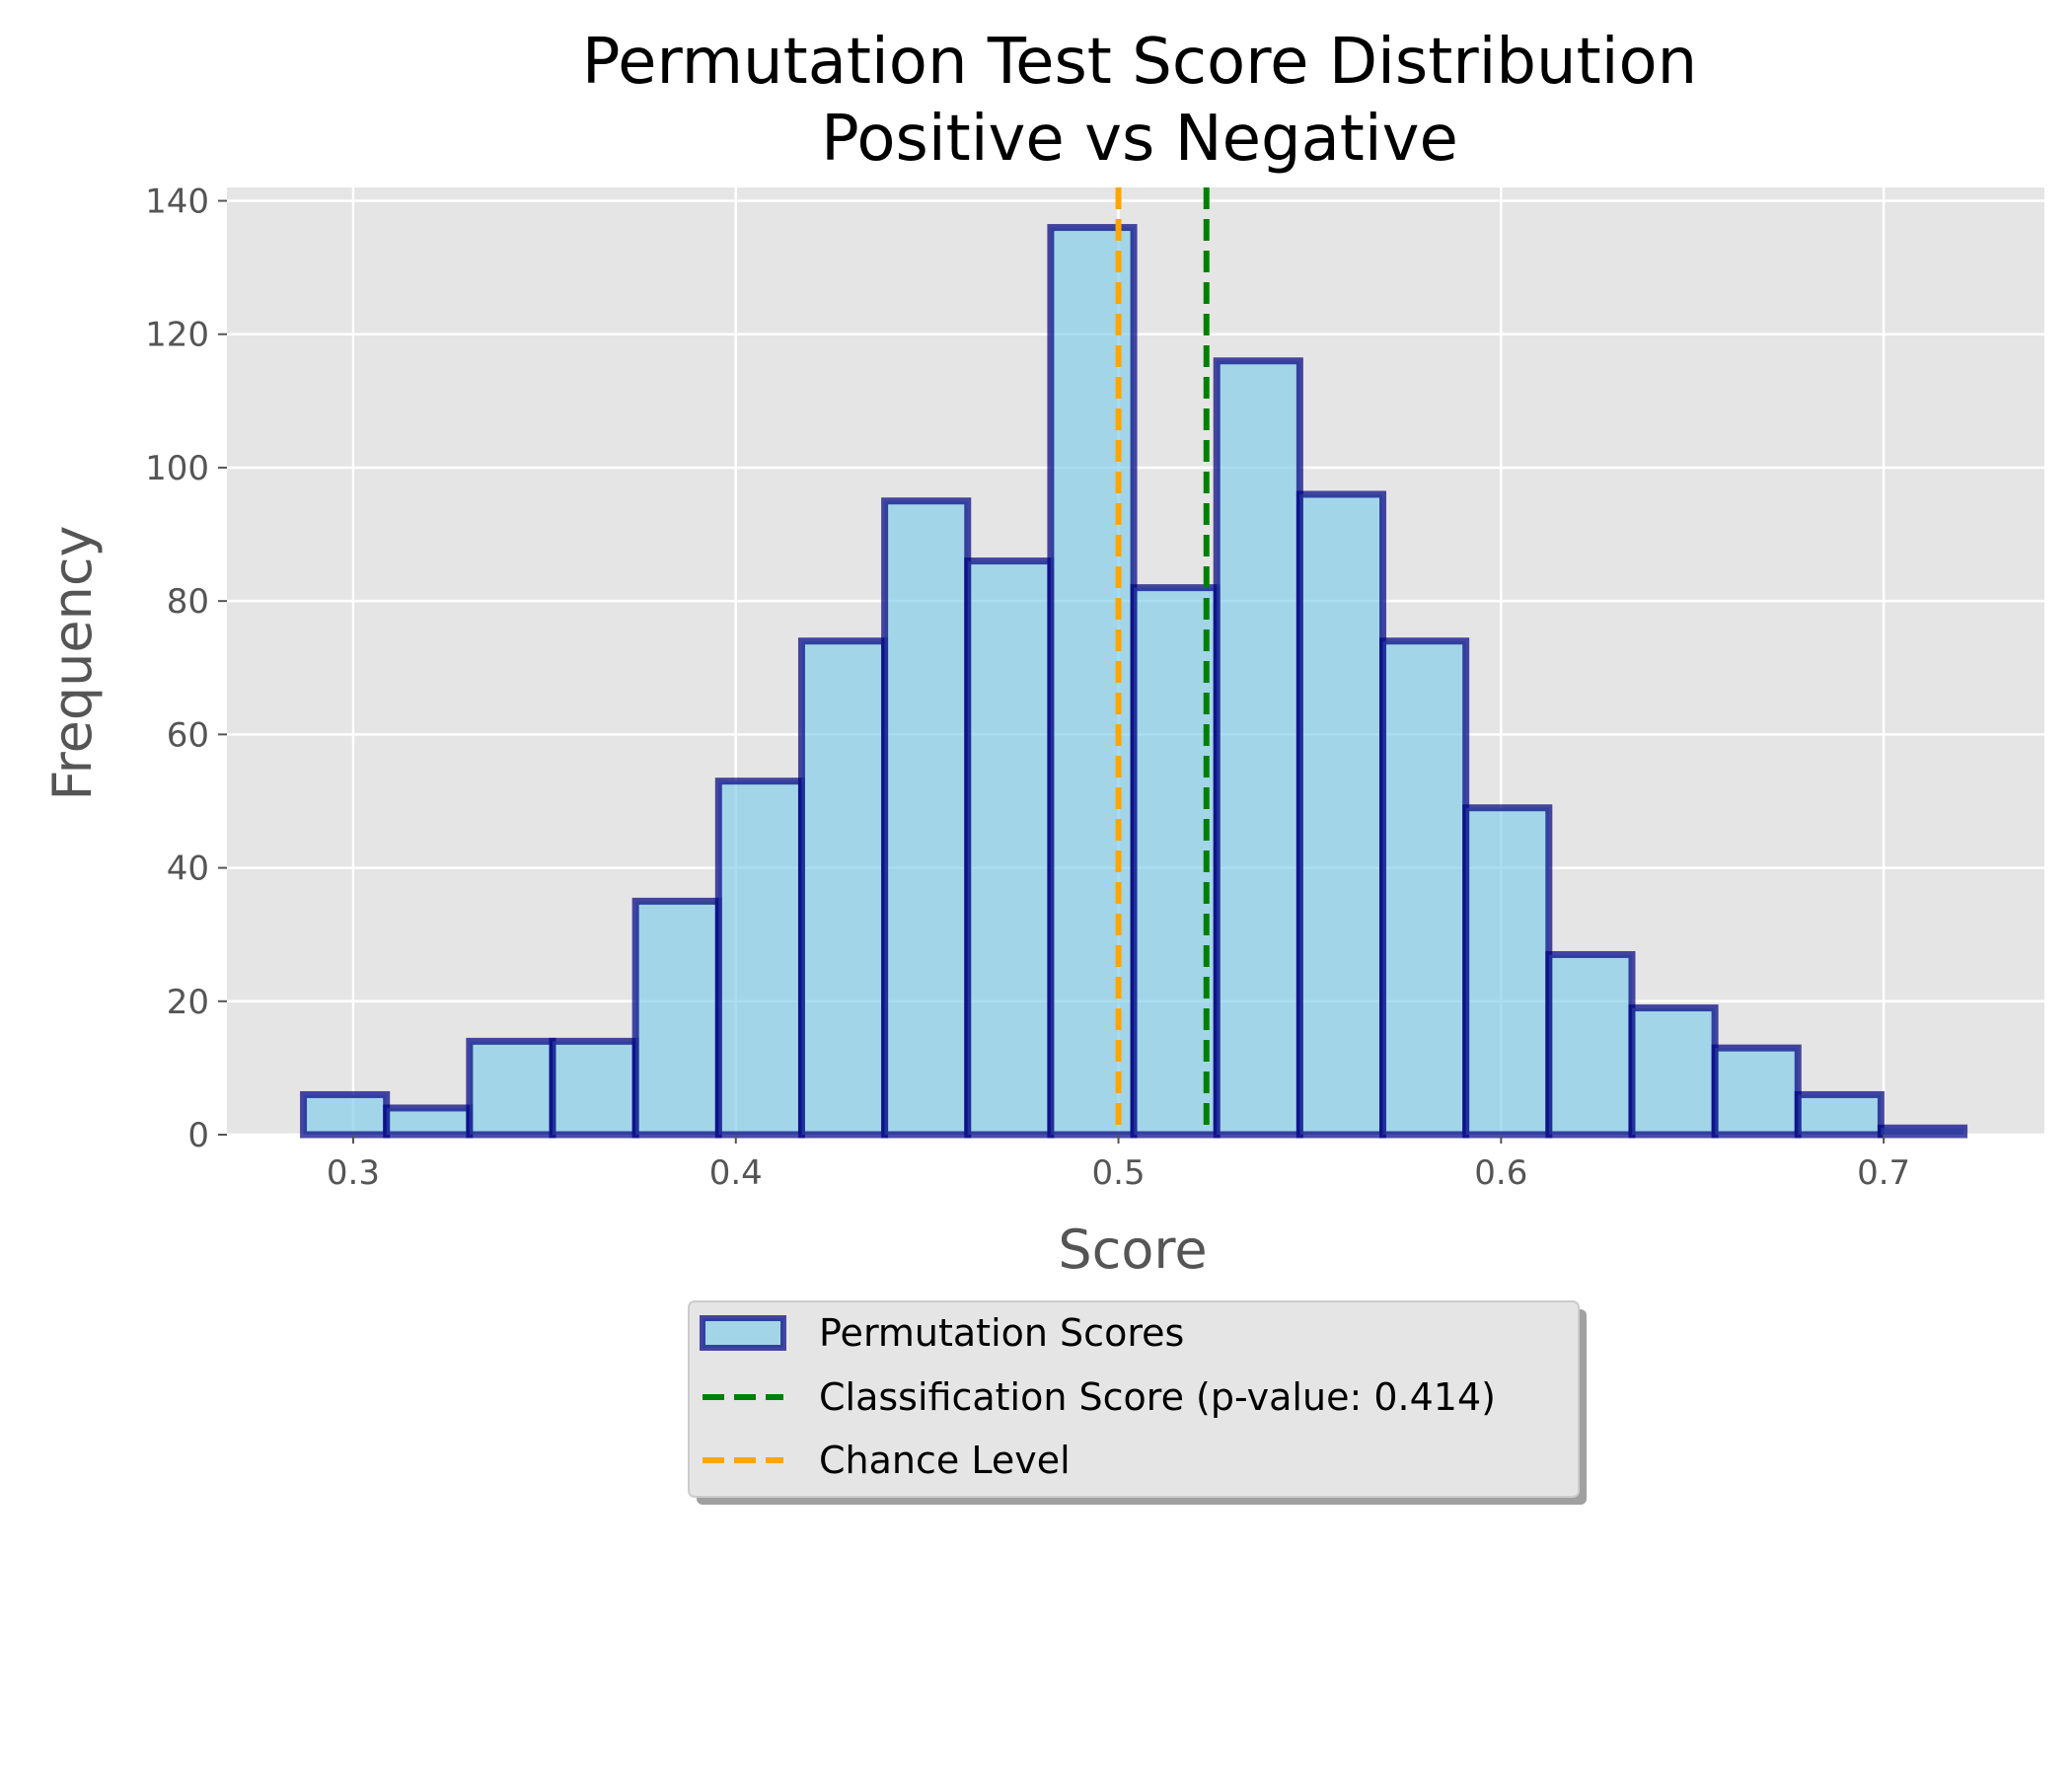 The width and height of the screenshot is (2072, 1776). Describe the element at coordinates (73, 663) in the screenshot. I see `y-axis-label: Frequency` at that location.